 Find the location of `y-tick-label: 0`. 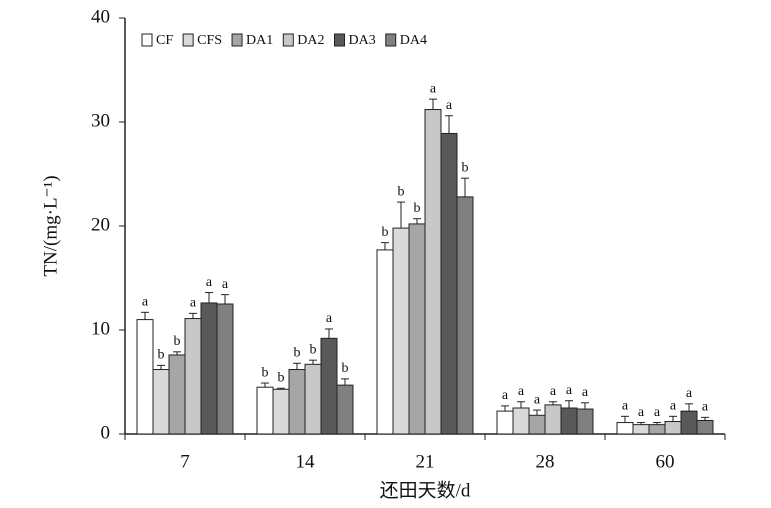

y-tick-label: 0 is located at coordinates (106, 432).